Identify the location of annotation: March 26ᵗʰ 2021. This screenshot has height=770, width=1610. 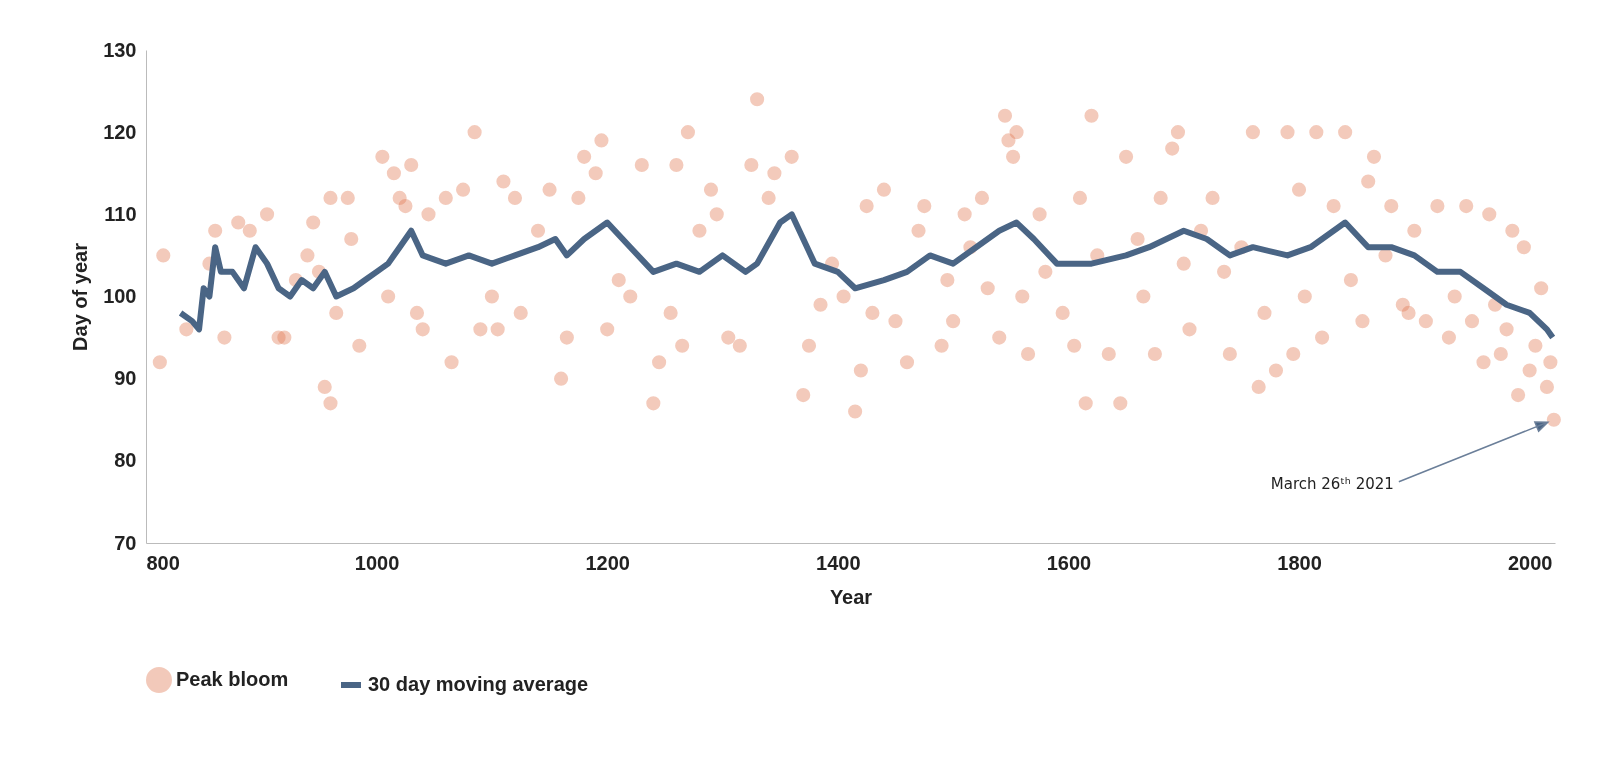
(1332, 483).